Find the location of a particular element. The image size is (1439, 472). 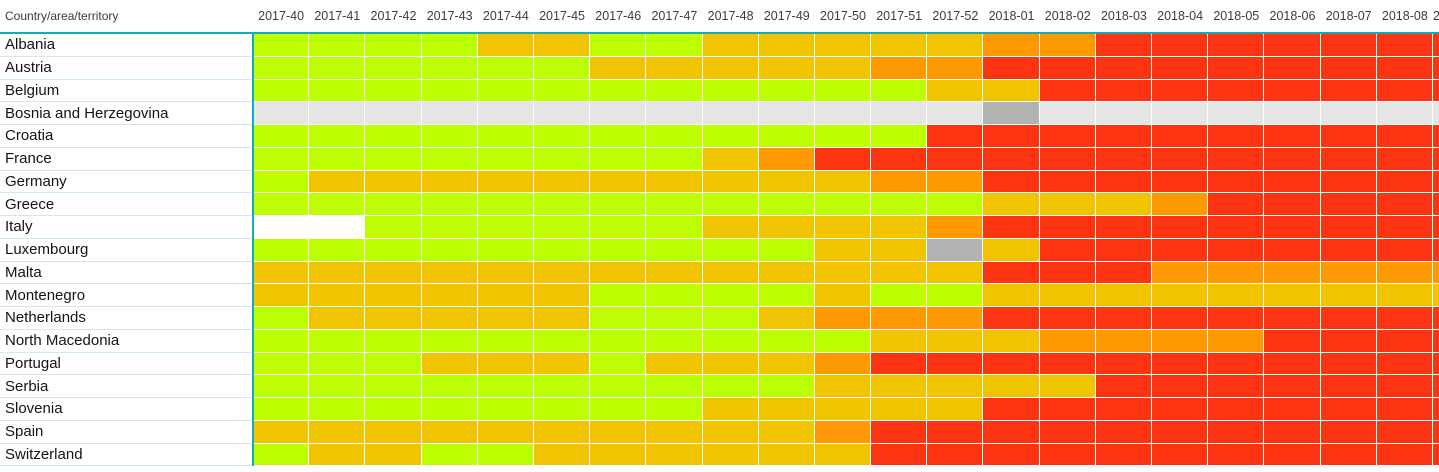

column-header: 2017-41 is located at coordinates (337, 16).